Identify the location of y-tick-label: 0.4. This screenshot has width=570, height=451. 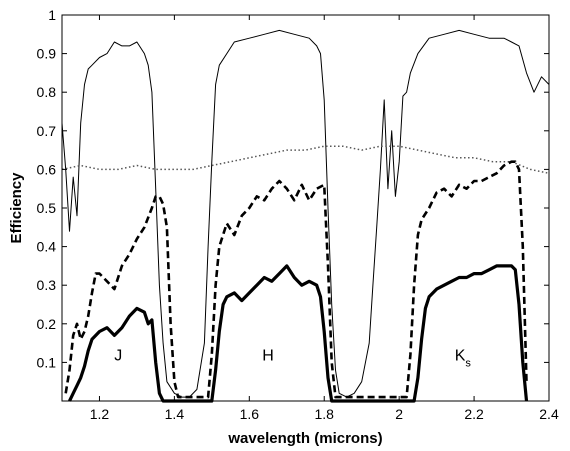
(47, 247).